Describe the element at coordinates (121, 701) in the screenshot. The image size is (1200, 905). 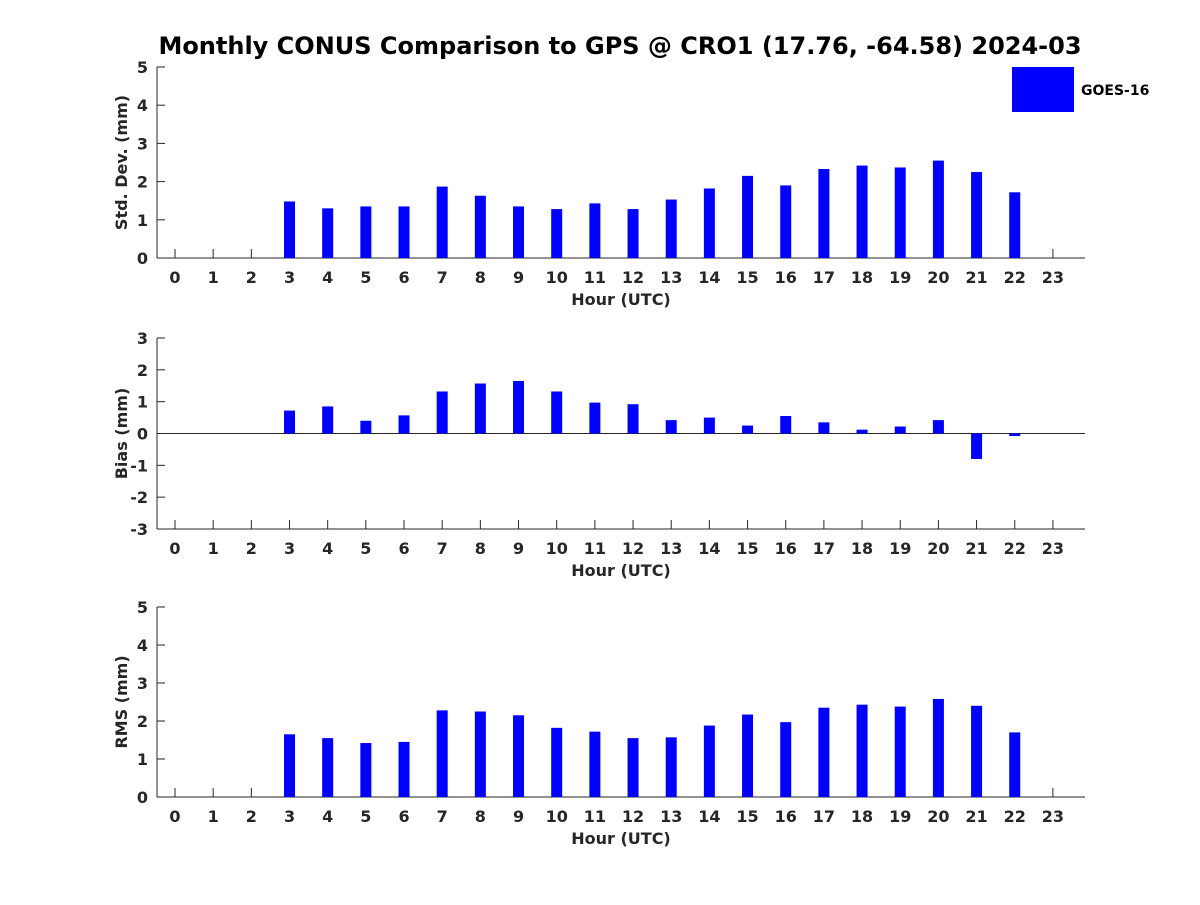
I see `y-axis-label: RMS (mm)` at that location.